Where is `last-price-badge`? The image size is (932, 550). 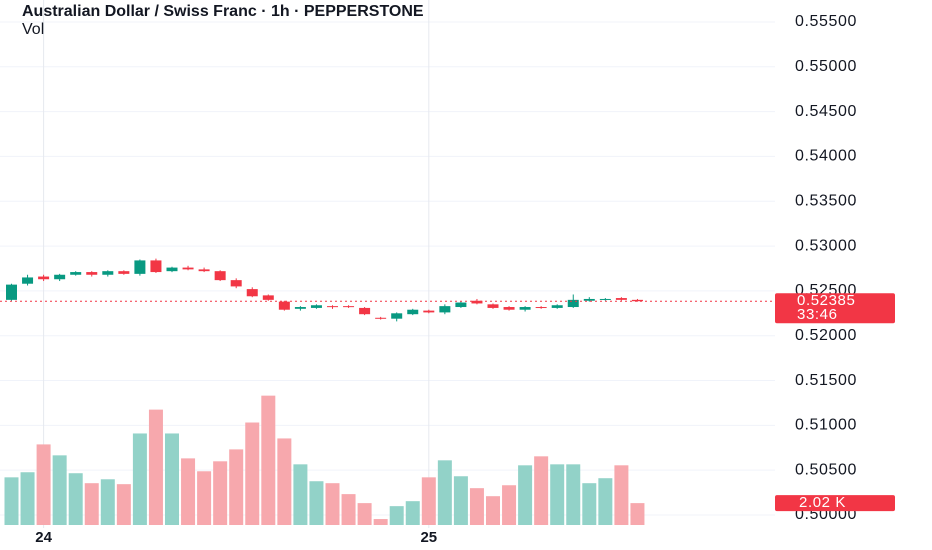
last-price-badge is located at coordinates (835, 308).